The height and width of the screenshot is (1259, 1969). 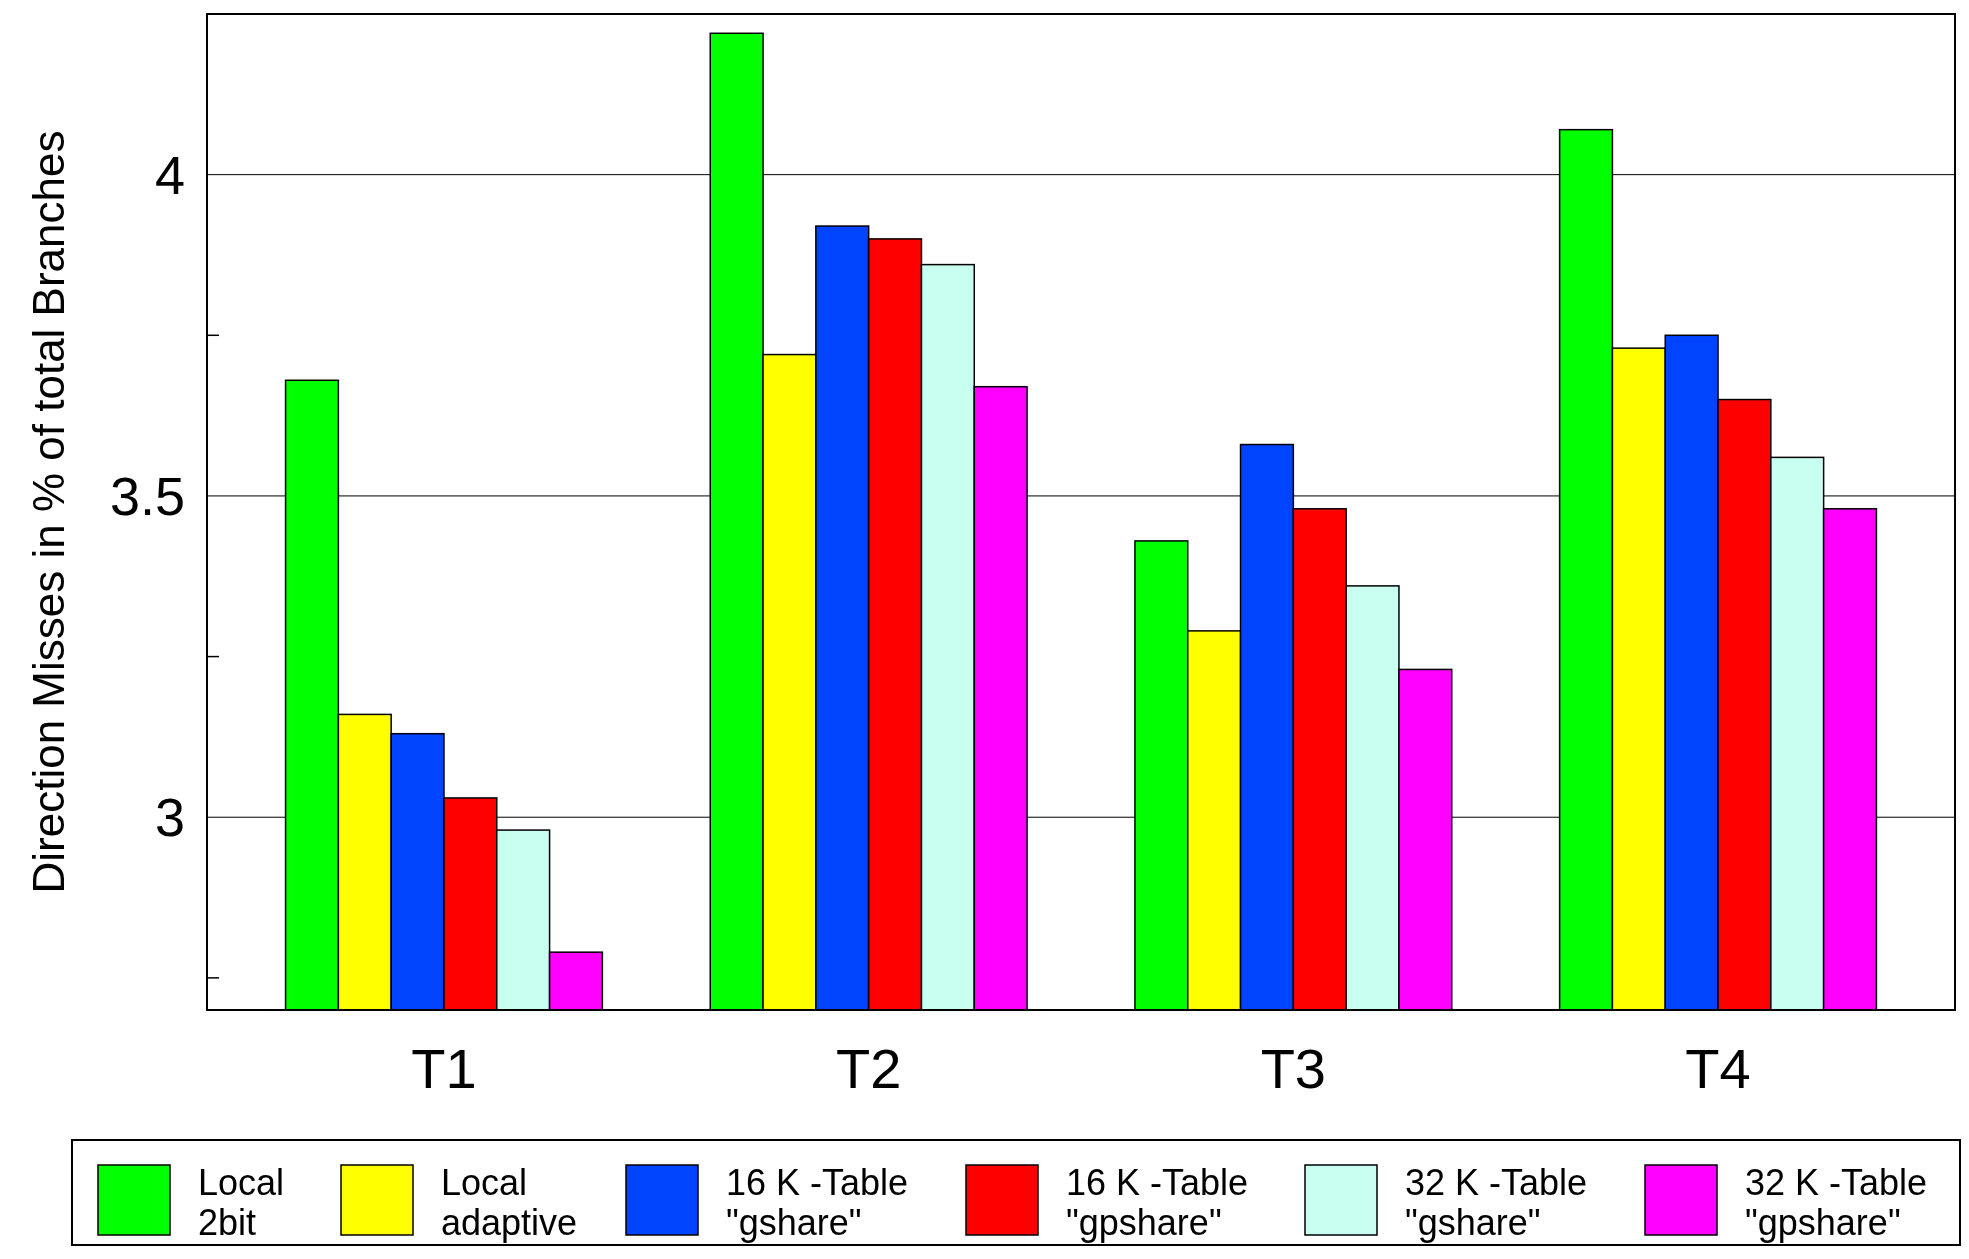 What do you see at coordinates (868, 1068) in the screenshot?
I see `x-tick-label: T2` at bounding box center [868, 1068].